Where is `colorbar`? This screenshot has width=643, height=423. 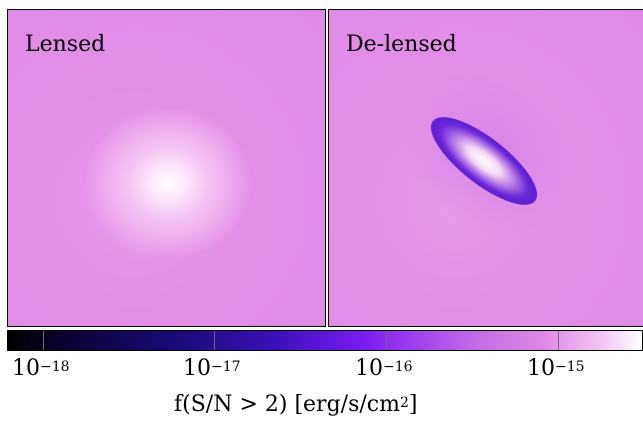 colorbar is located at coordinates (325, 340).